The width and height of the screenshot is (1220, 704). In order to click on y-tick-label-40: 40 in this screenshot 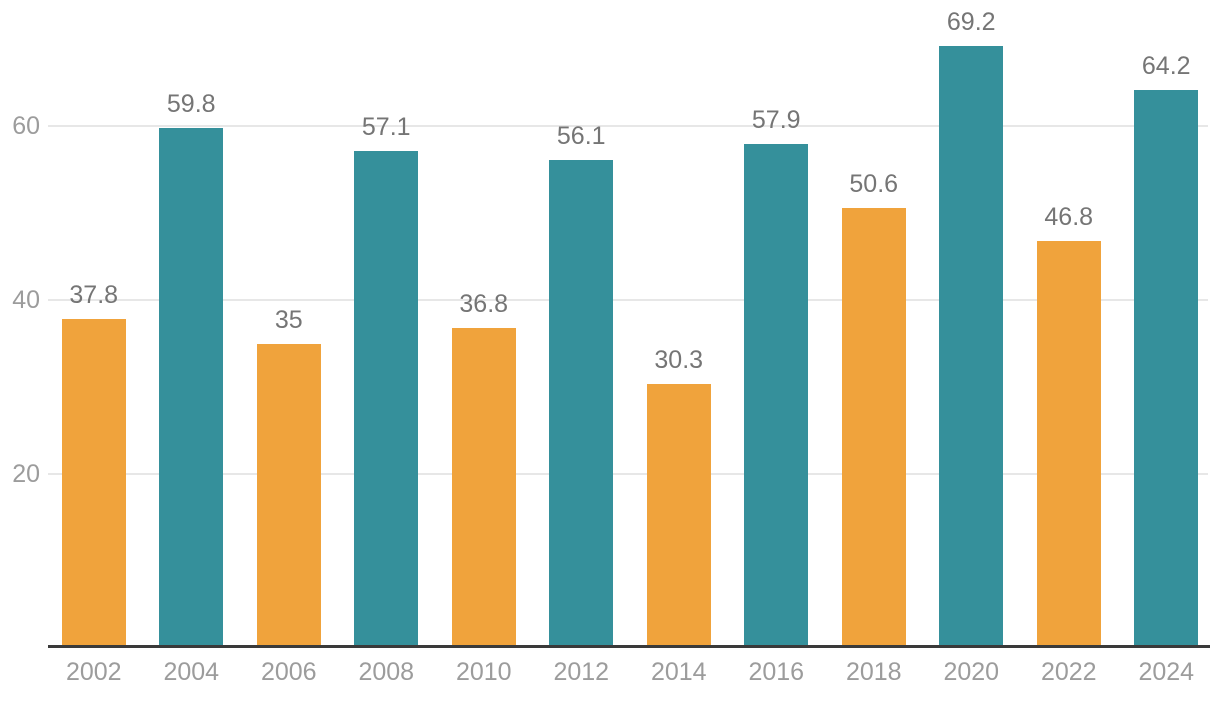, I will do `click(26, 300)`.